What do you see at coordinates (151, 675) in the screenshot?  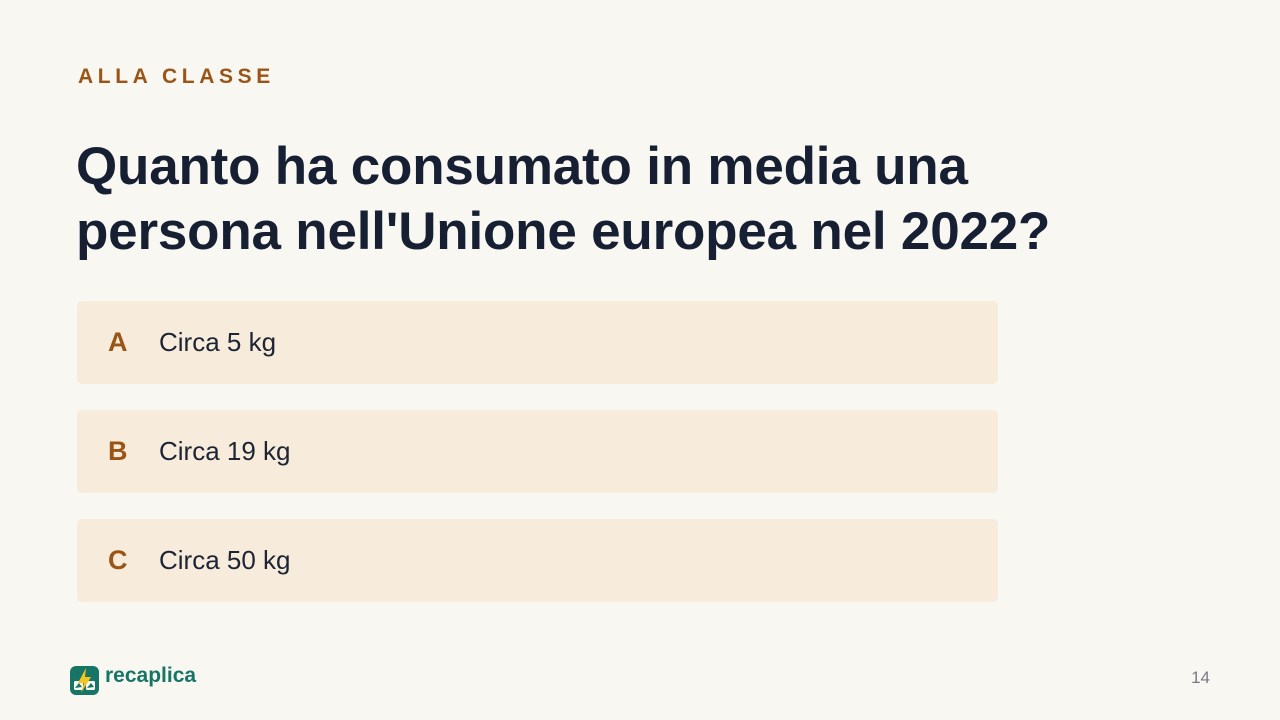 I see `brand-name: recaplica` at bounding box center [151, 675].